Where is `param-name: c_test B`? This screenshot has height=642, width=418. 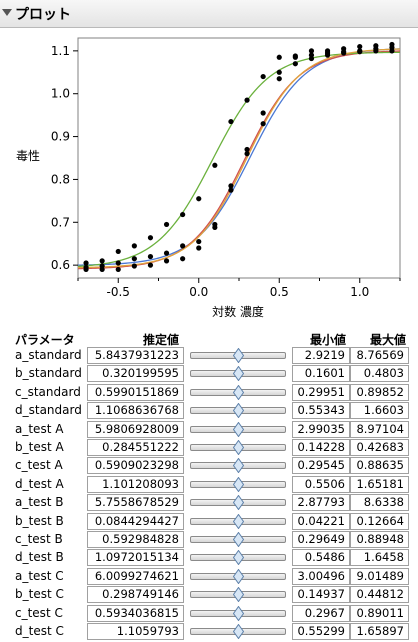 param-name: c_test B is located at coordinates (39, 539).